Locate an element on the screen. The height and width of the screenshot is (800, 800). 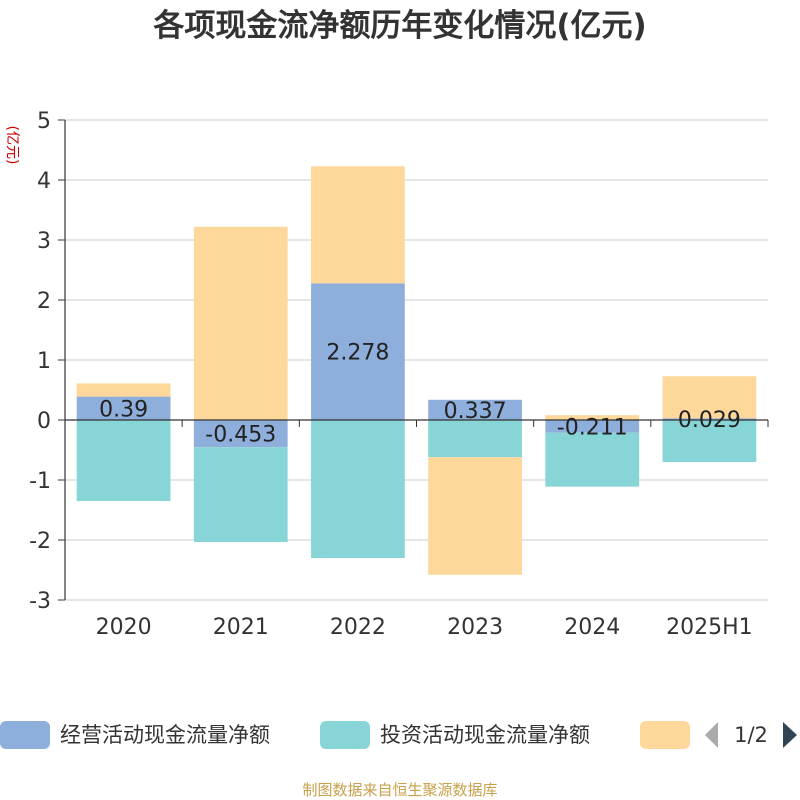
y-tick-label: 0 is located at coordinates (44, 421).